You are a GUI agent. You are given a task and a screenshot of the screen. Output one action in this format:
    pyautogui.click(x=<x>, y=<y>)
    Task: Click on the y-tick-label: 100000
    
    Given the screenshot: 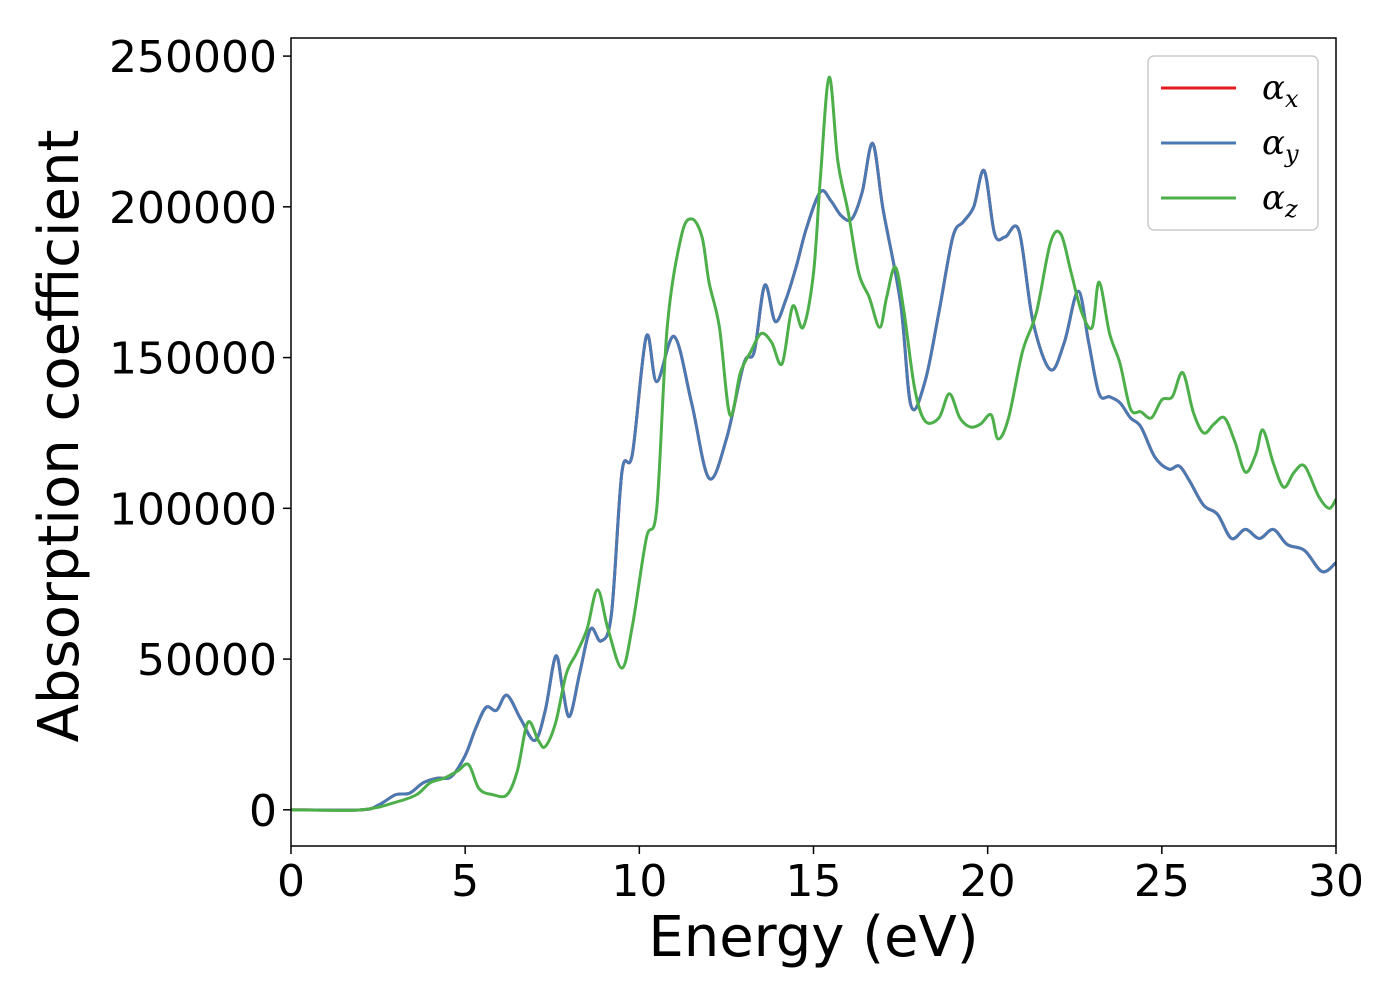 What is the action you would take?
    pyautogui.click(x=193, y=509)
    